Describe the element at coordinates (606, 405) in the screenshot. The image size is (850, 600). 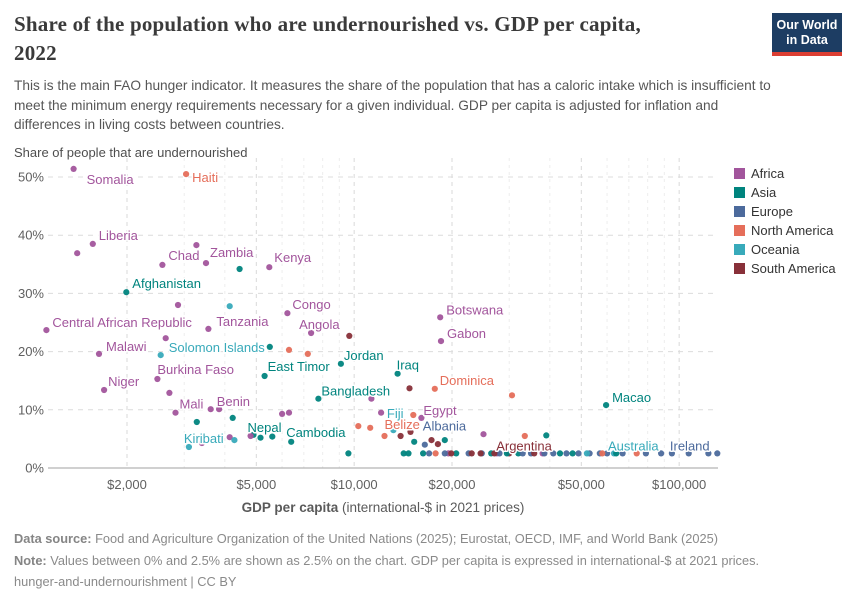
I see `data-point-macao` at that location.